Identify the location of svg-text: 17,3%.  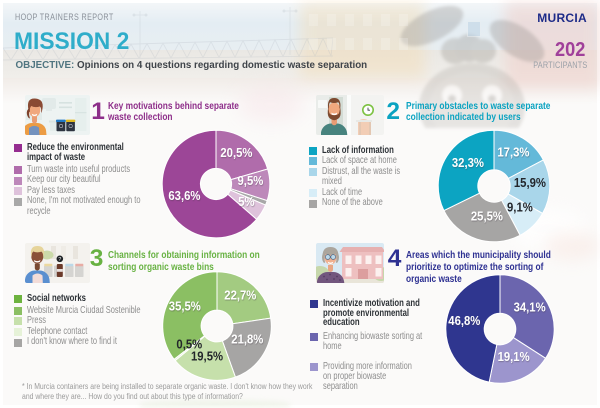
(513, 151).